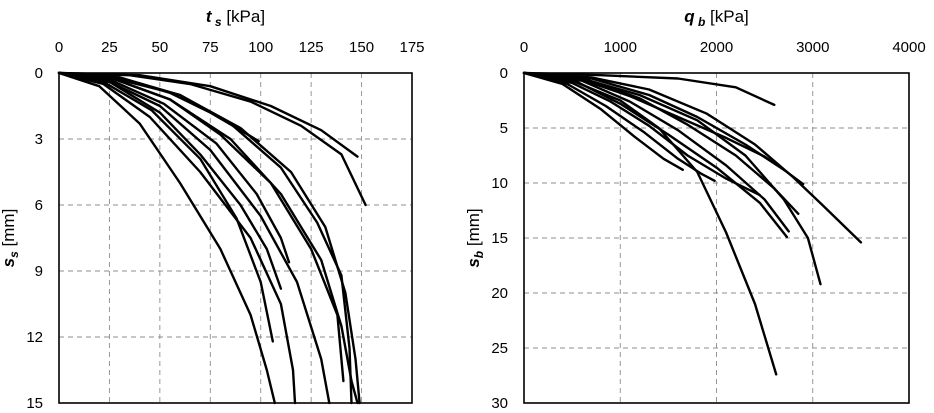 The image size is (934, 413). What do you see at coordinates (235, 18) in the screenshot?
I see `x-axis-title: t s [kPa]` at bounding box center [235, 18].